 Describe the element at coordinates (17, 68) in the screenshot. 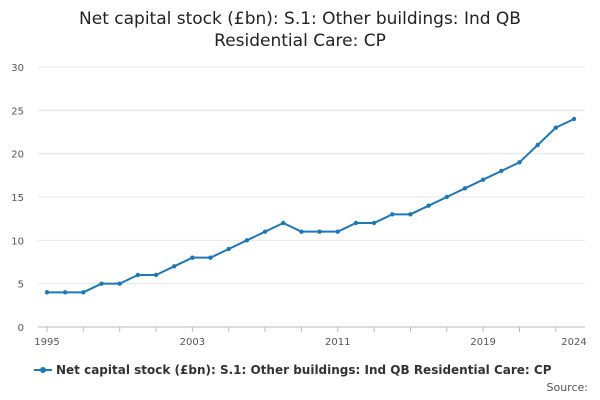

I see `y-tick-label: 30` at that location.